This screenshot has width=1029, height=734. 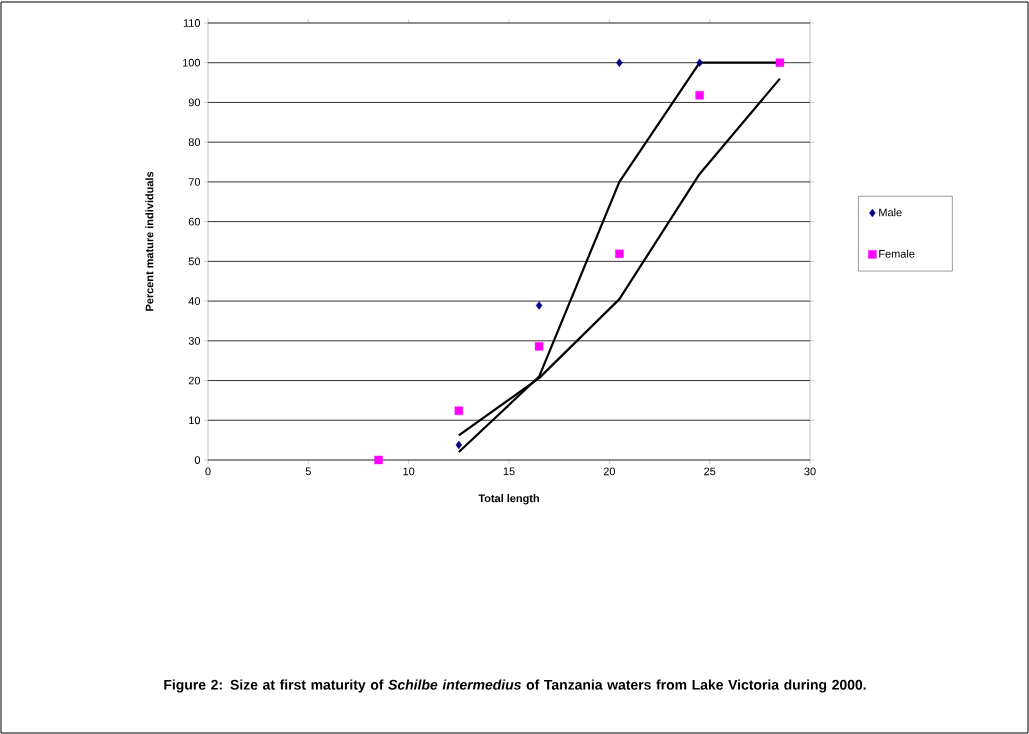 What do you see at coordinates (194, 142) in the screenshot?
I see `y-tick-label: 80` at bounding box center [194, 142].